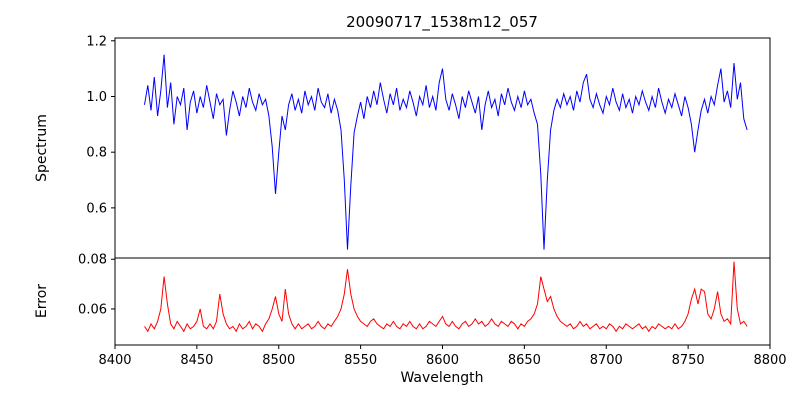 This screenshot has height=404, width=800. What do you see at coordinates (92, 260) in the screenshot?
I see `y-tick-label: 0.08` at bounding box center [92, 260].